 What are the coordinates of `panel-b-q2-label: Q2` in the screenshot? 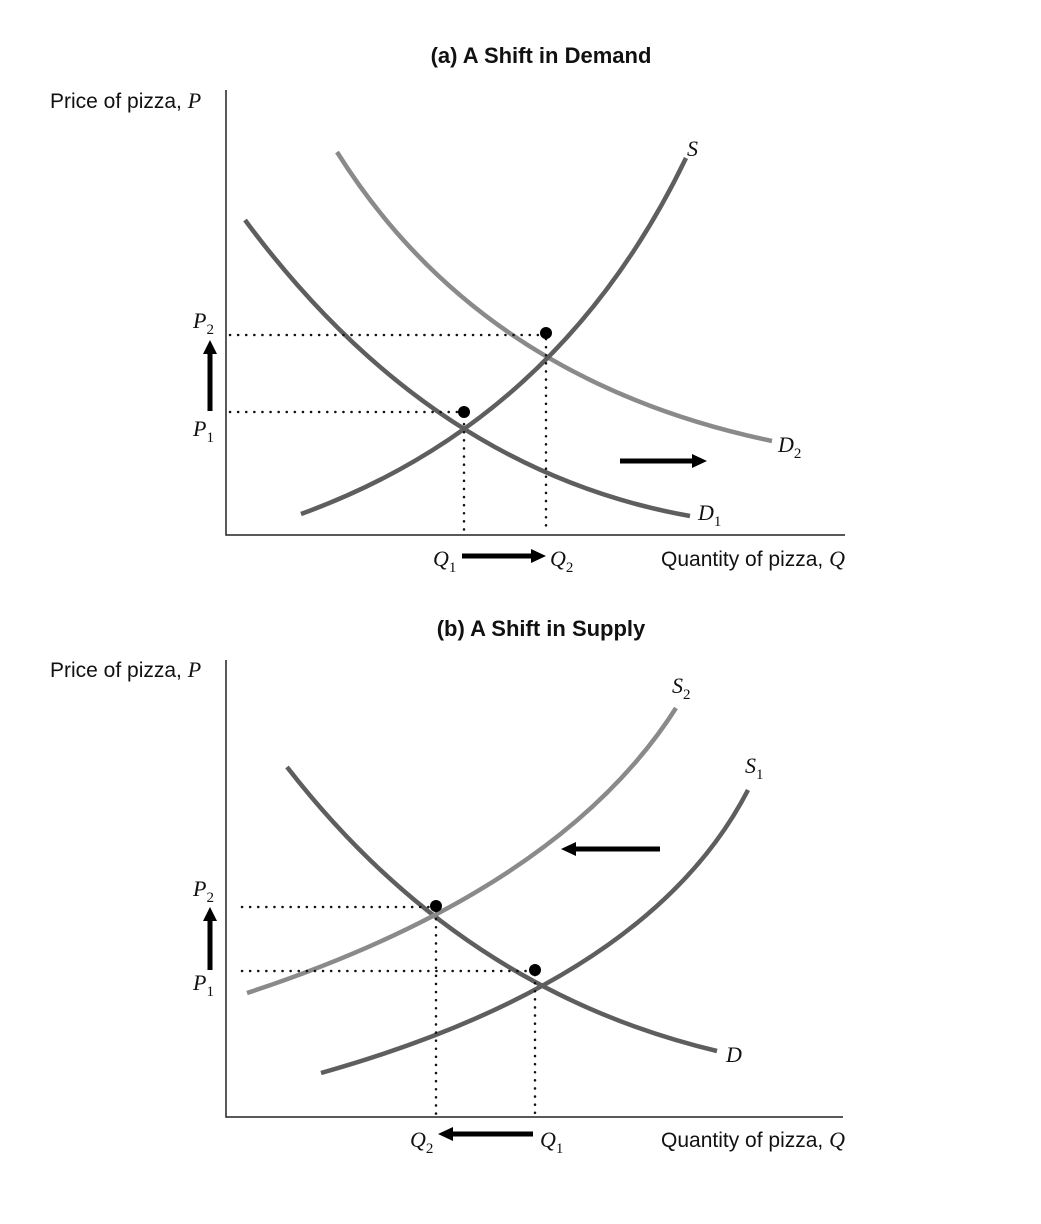 It's located at (421, 1142).